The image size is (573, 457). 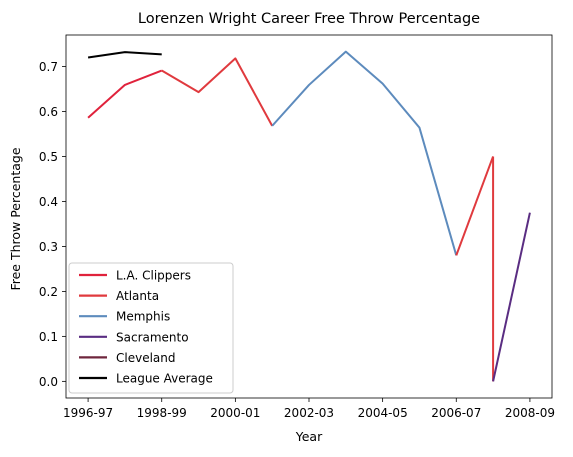 I want to click on x-tick-label: 2006-07, so click(x=456, y=413).